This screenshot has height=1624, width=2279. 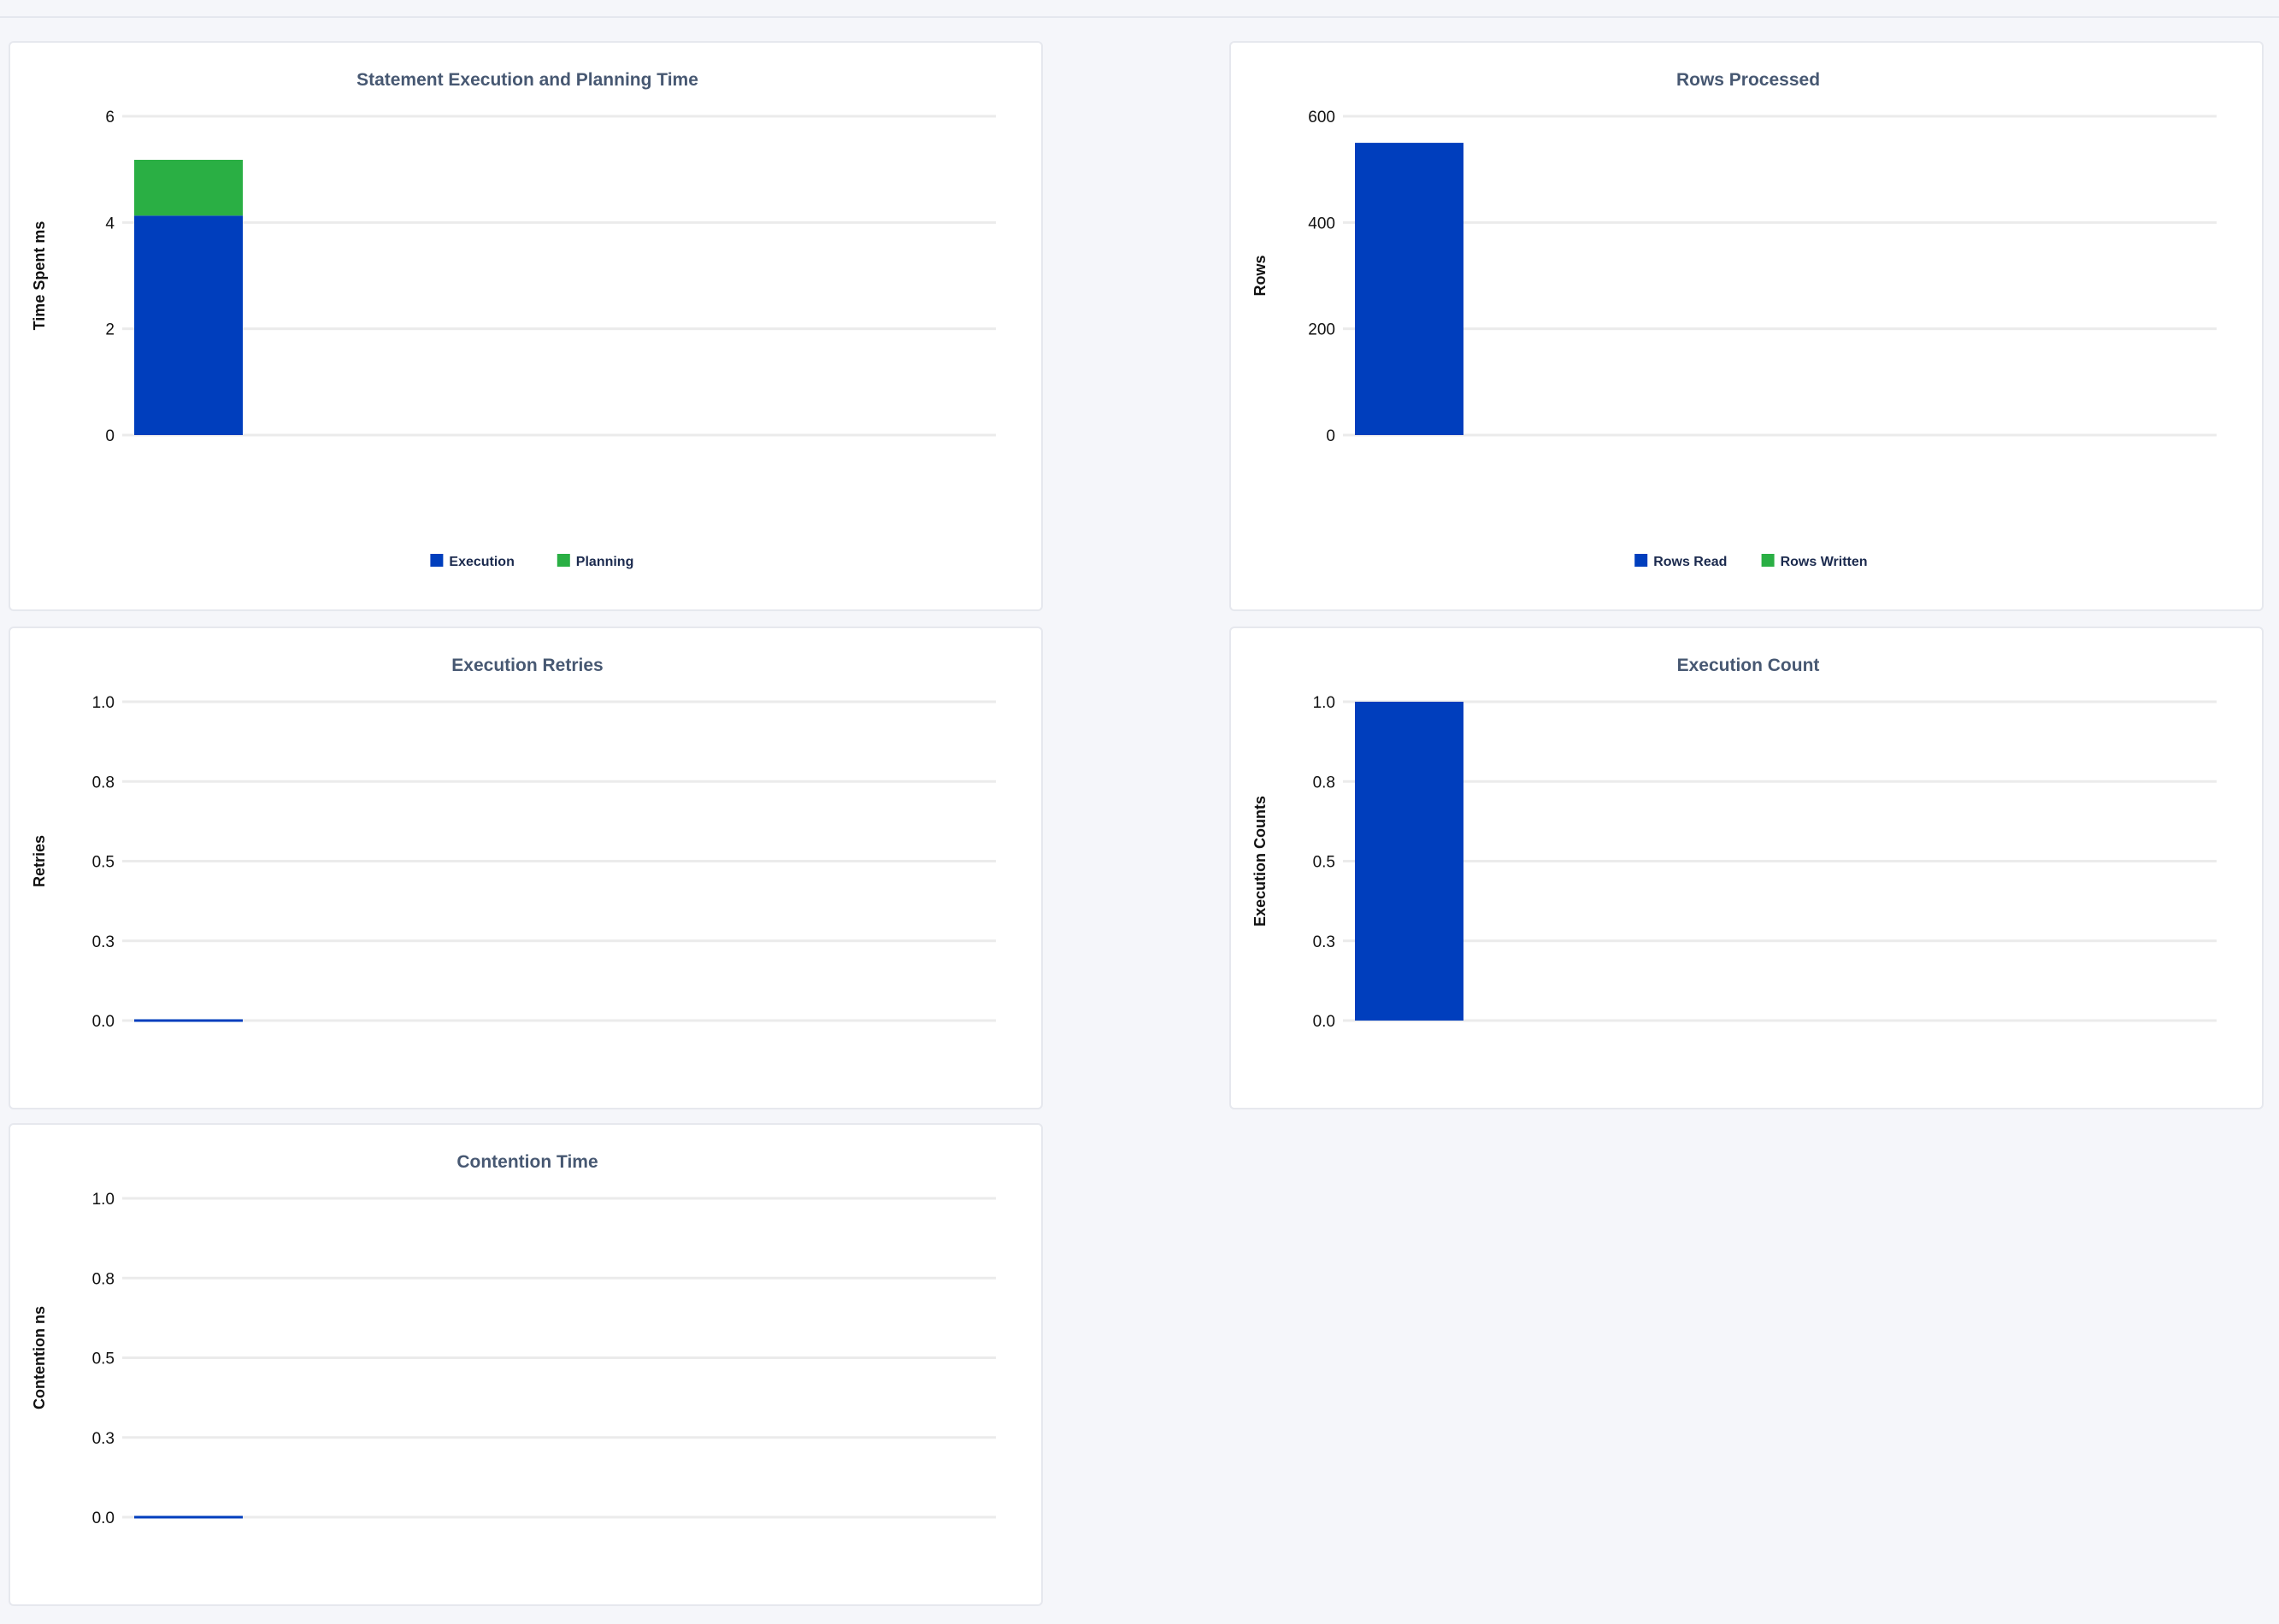 I want to click on y-tick-label: 200, so click(x=1321, y=330).